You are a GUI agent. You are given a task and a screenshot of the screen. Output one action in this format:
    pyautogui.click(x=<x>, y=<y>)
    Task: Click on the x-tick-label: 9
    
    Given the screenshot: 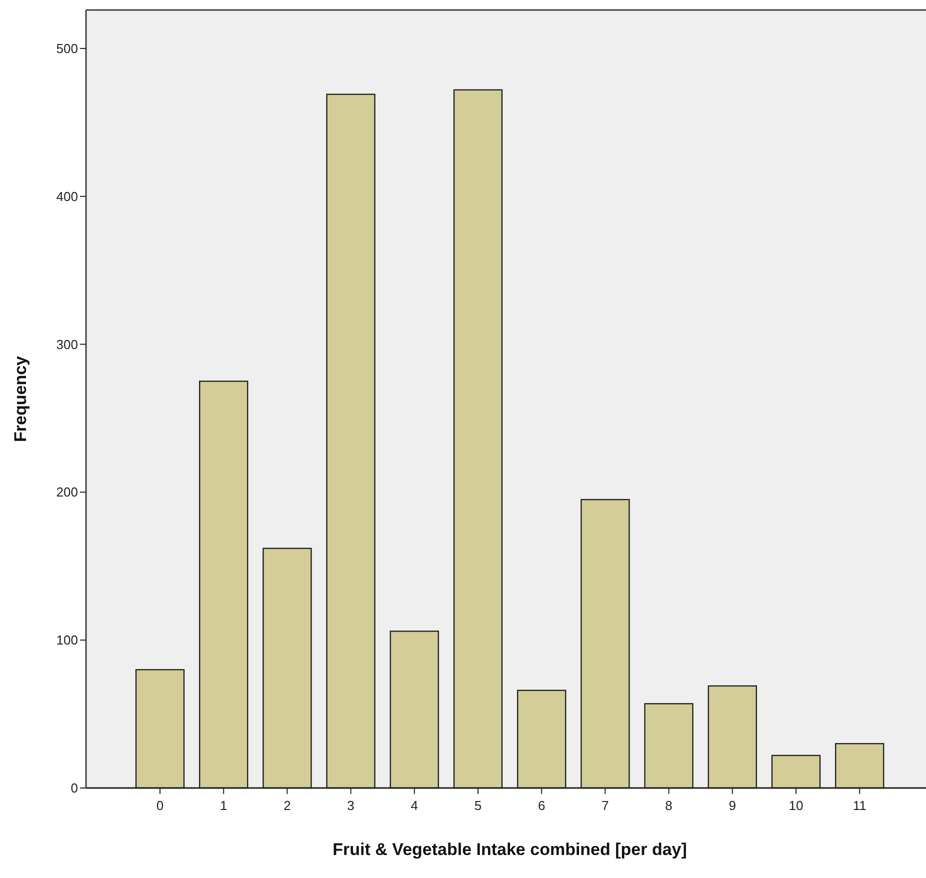 What is the action you would take?
    pyautogui.click(x=732, y=805)
    